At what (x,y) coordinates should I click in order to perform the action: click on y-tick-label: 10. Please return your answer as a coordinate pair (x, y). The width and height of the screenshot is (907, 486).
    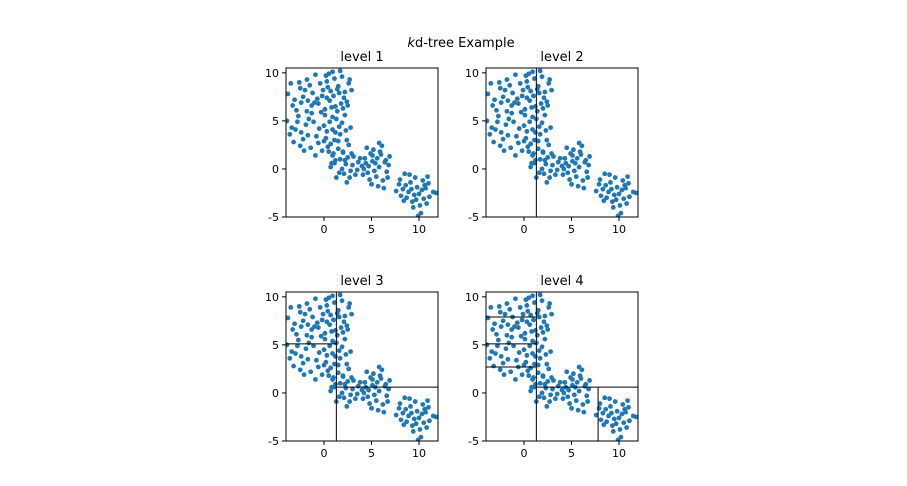
    Looking at the image, I should click on (272, 73).